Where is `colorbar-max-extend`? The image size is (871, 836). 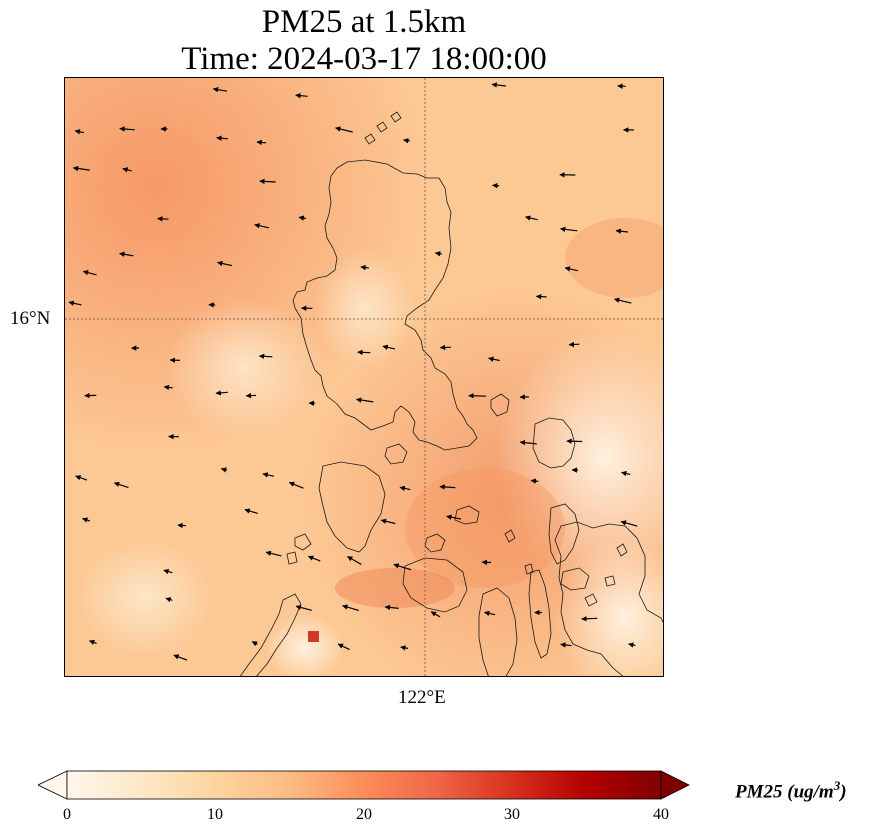
colorbar-max-extend is located at coordinates (675, 785).